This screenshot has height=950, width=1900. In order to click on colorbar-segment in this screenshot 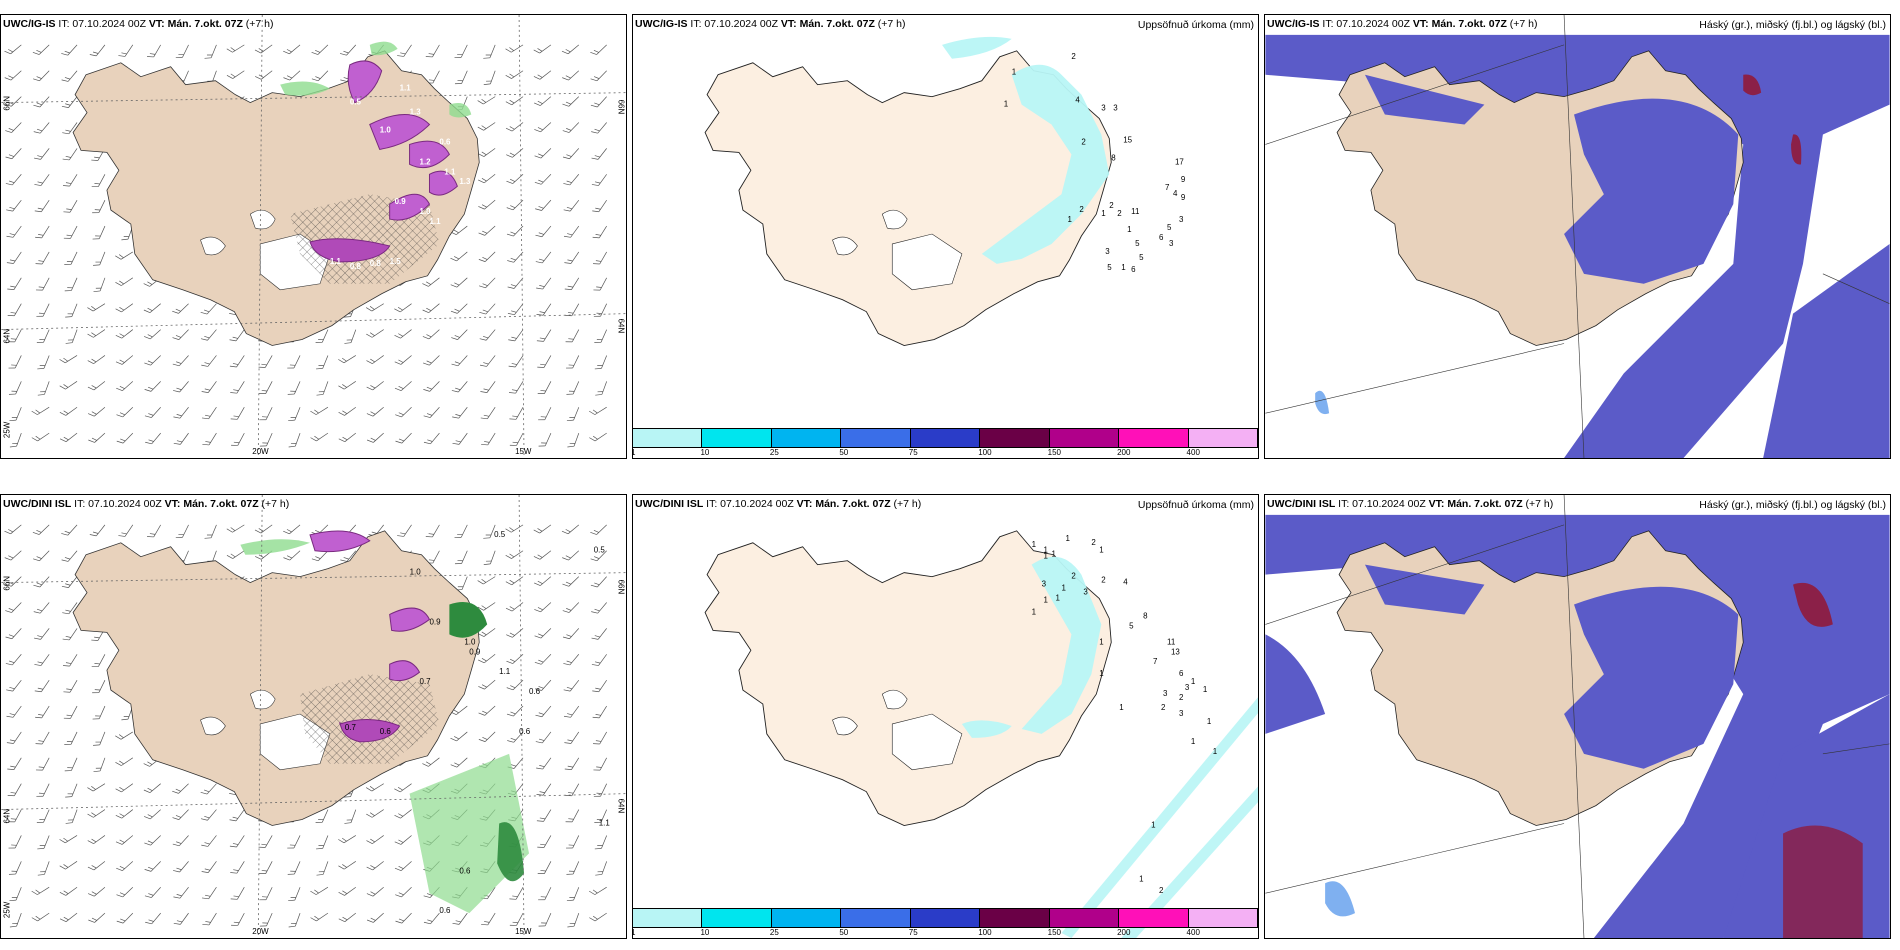, I will do `click(1015, 438)`.